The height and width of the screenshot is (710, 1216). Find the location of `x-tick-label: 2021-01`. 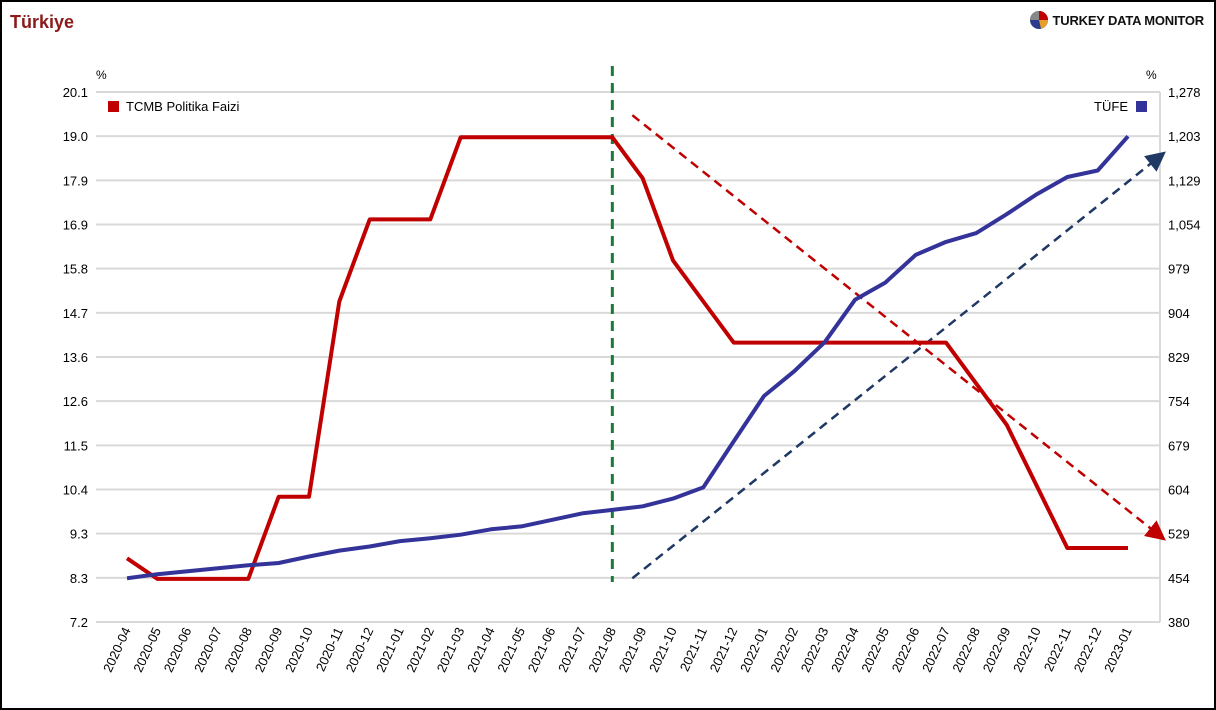

x-tick-label: 2021-01 is located at coordinates (390, 650).